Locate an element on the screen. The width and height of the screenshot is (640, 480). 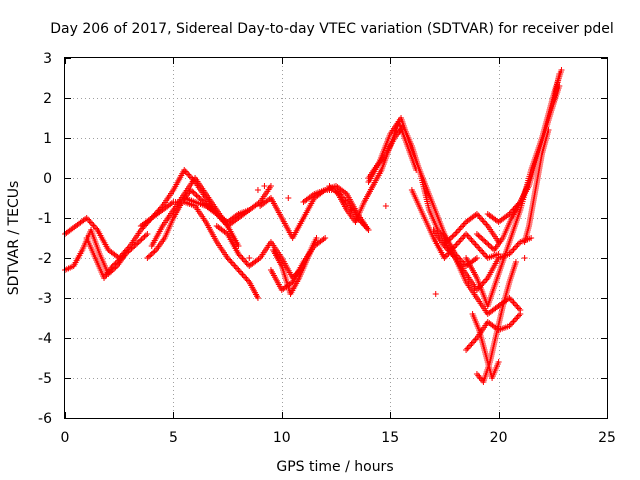
y-tick-label: -2 is located at coordinates (45, 259).